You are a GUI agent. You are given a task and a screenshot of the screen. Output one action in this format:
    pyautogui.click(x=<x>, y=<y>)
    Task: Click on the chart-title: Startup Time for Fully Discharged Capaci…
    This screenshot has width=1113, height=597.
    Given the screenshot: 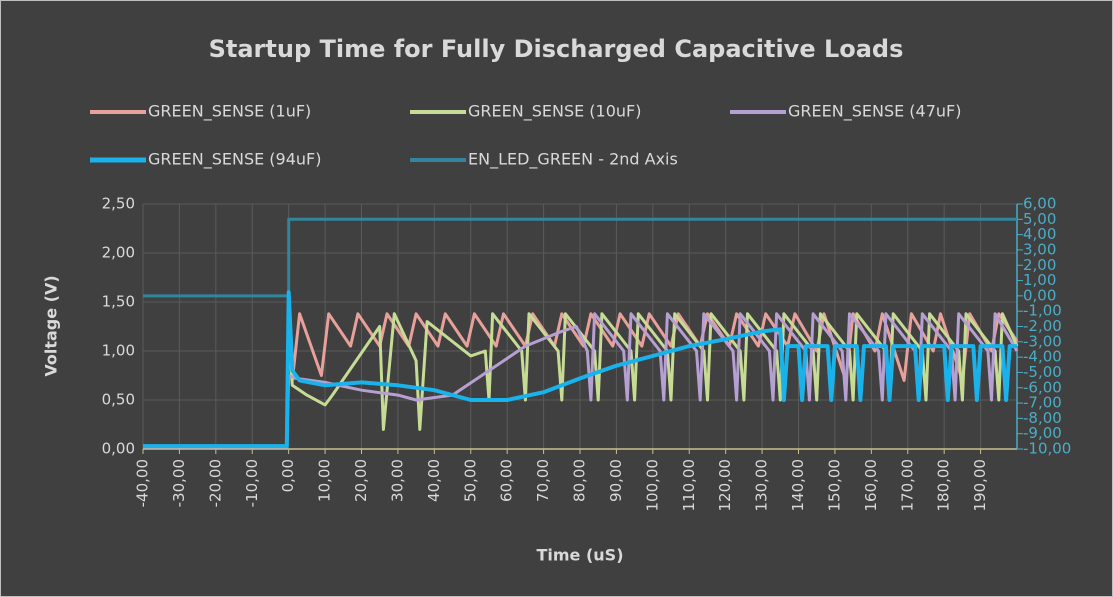 What is the action you would take?
    pyautogui.click(x=556, y=49)
    